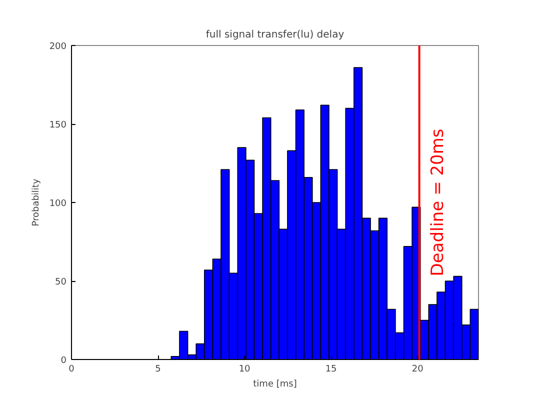 The image size is (542, 409). I want to click on y-tick-label: 100, so click(58, 204).